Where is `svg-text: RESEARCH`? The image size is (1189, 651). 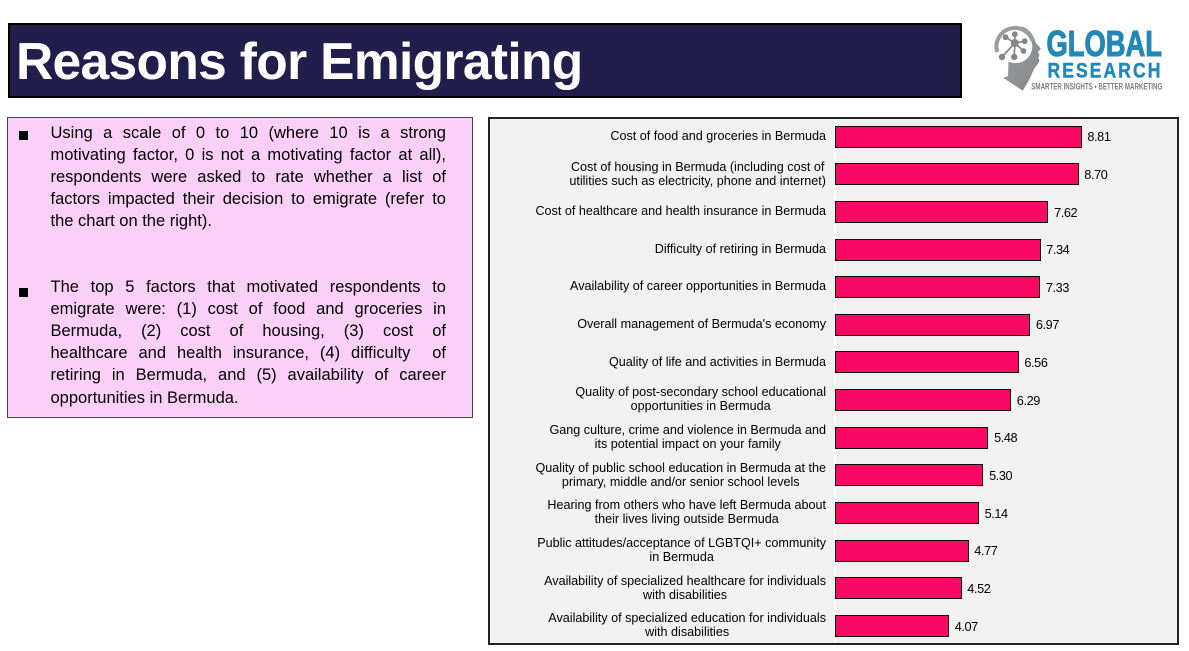
svg-text: RESEARCH is located at coordinates (1105, 71).